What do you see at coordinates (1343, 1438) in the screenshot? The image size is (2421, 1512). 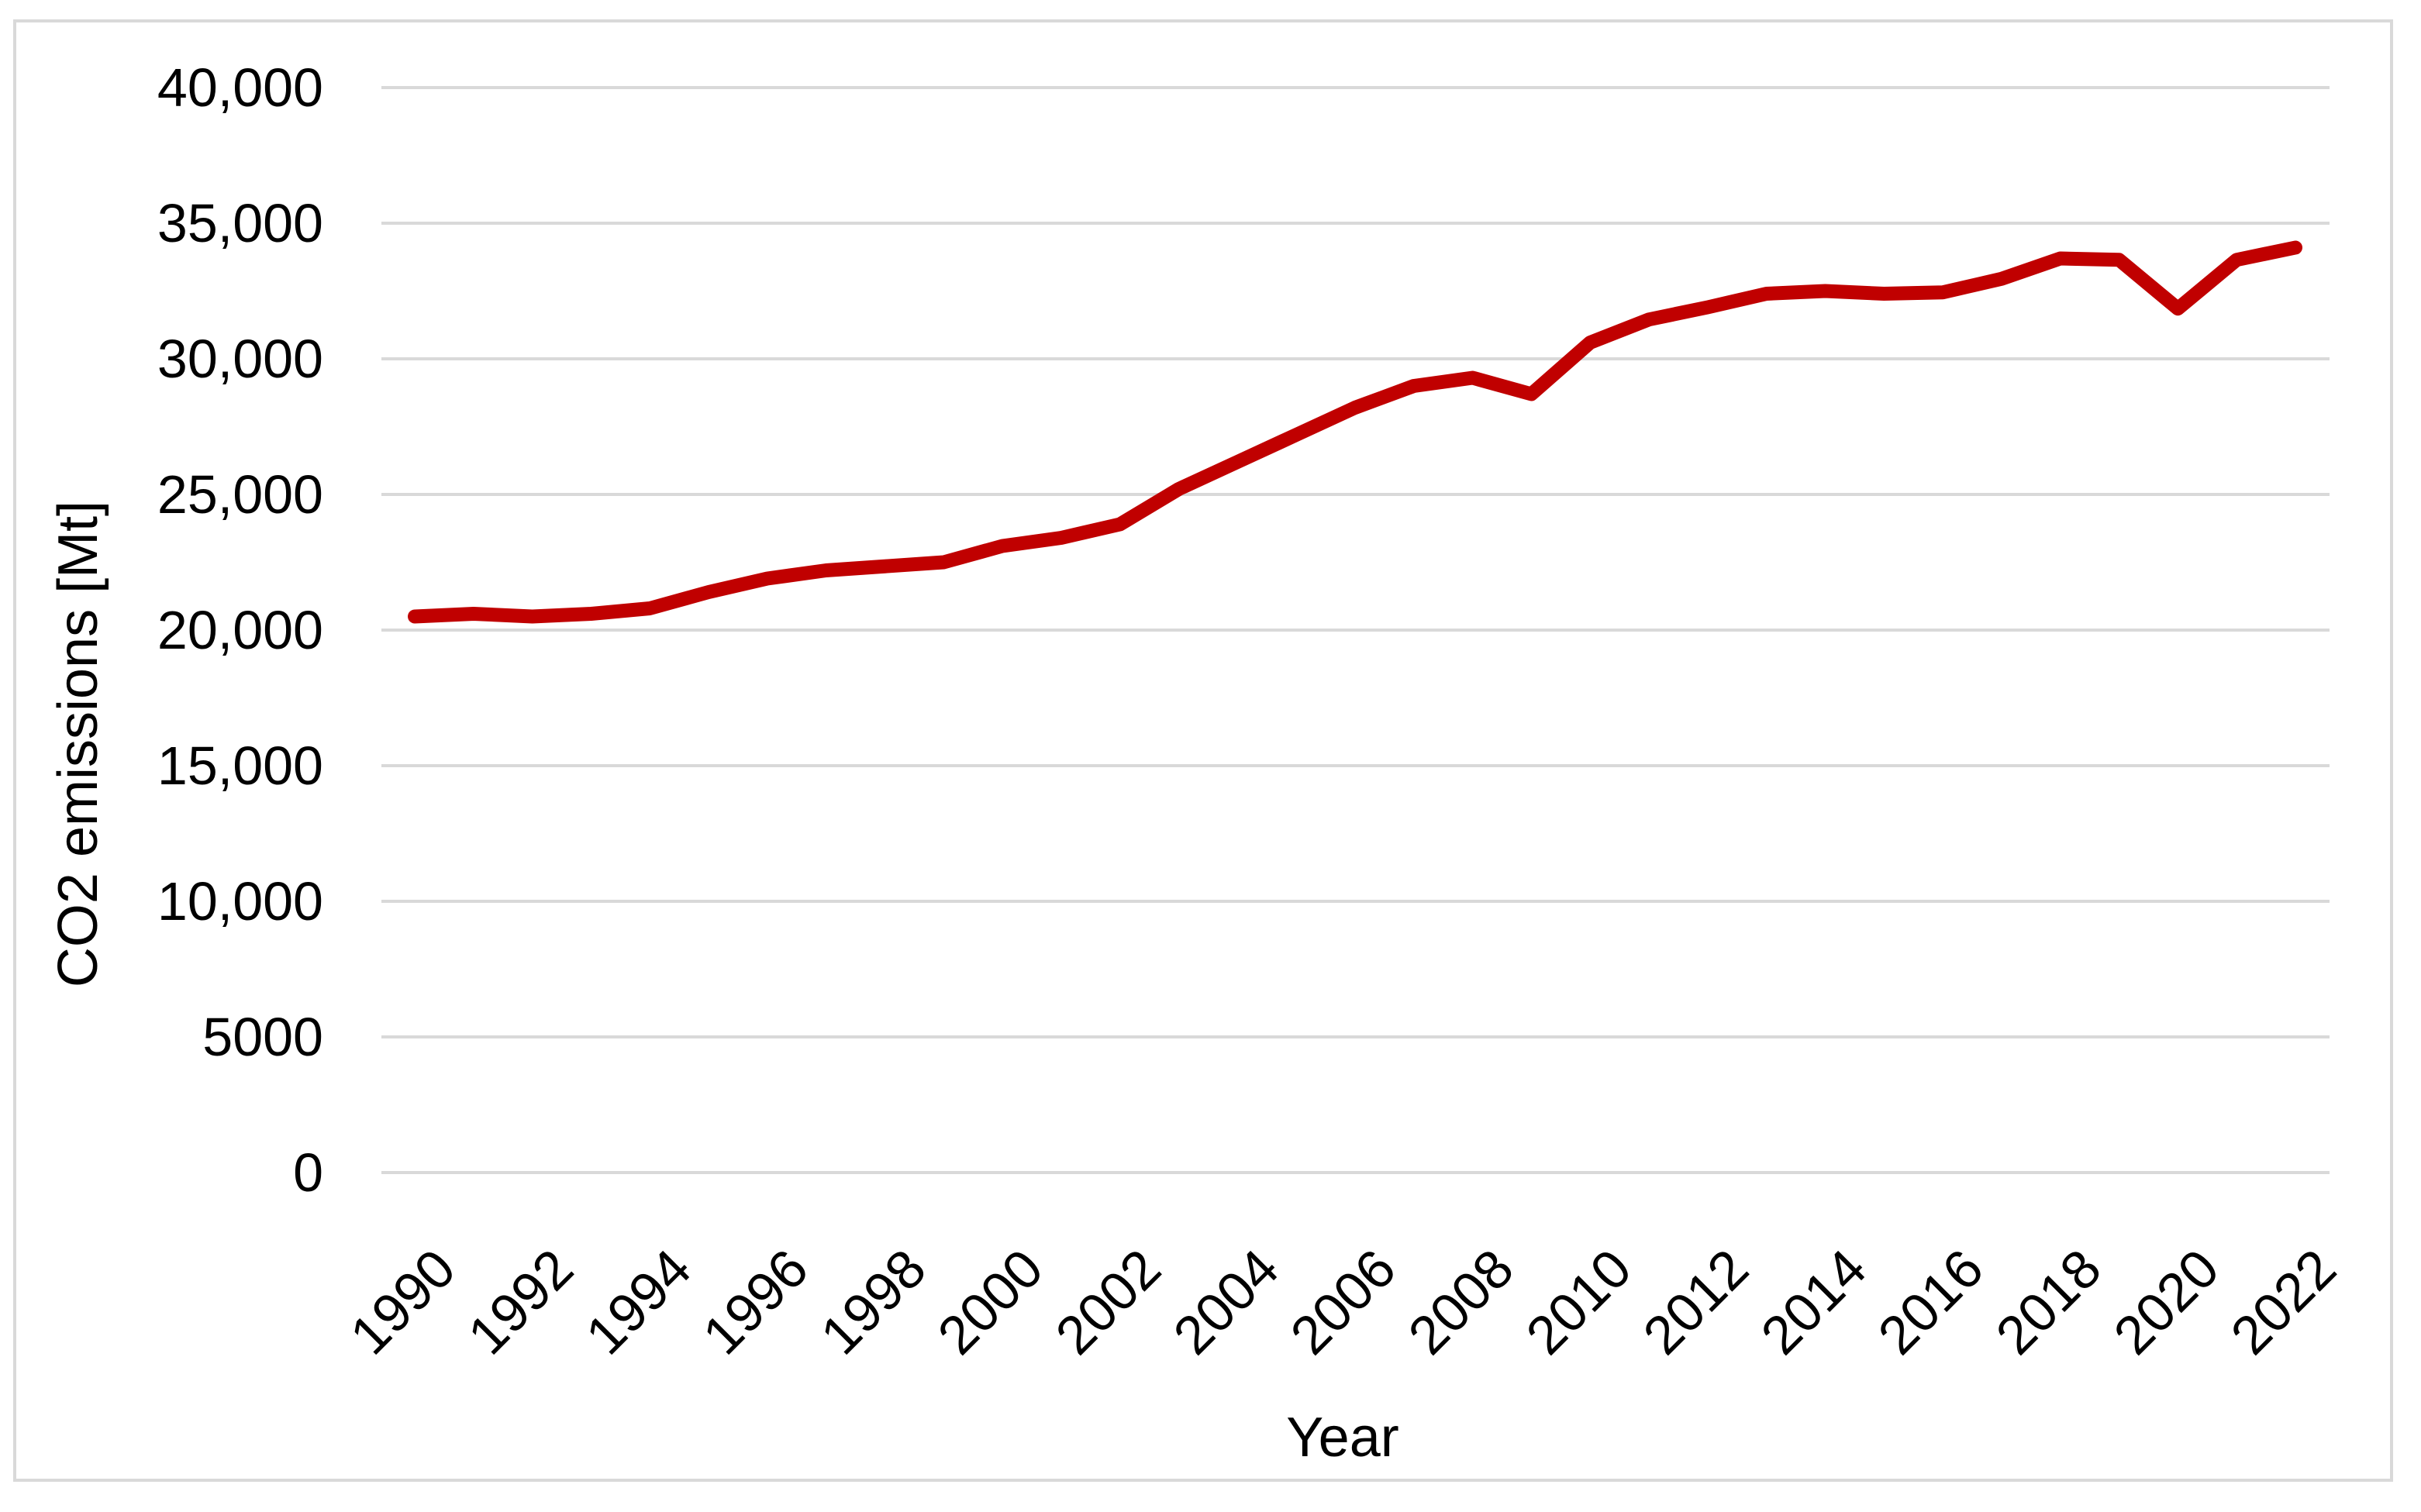 I see `x-axis-title: Year` at bounding box center [1343, 1438].